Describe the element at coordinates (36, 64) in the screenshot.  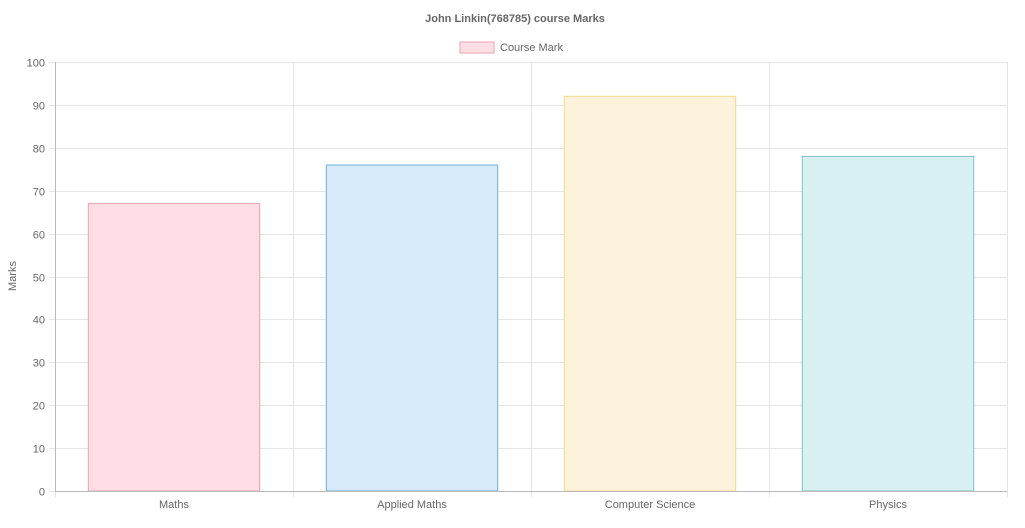
I see `y-tick-label: 100` at that location.